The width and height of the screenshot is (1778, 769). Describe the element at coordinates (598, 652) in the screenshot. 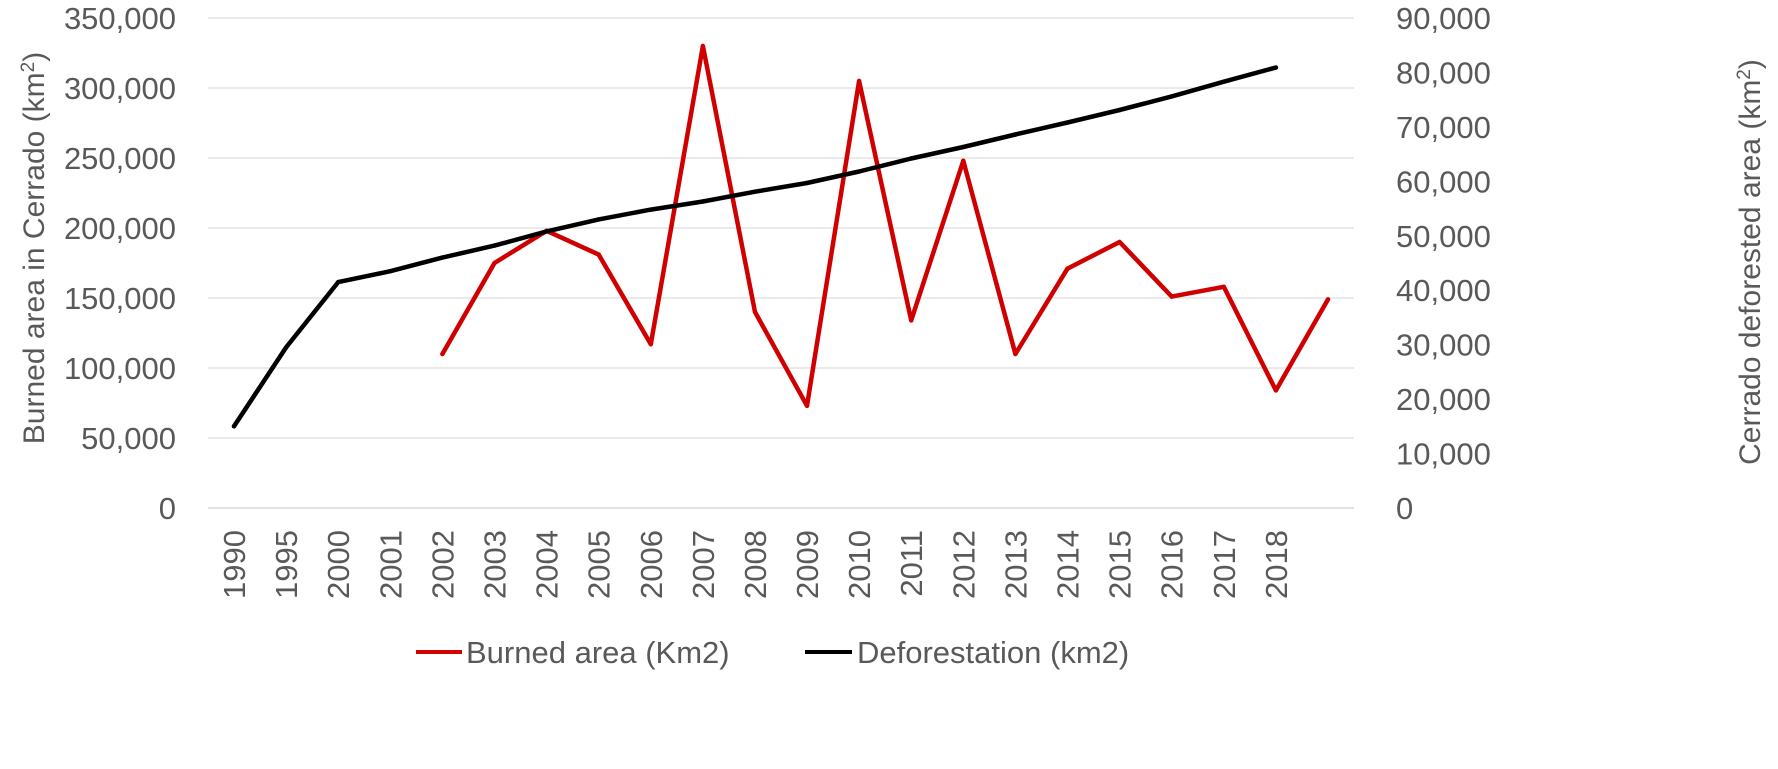

I see `legend-label-burned-area: Burned area (Km2)` at that location.